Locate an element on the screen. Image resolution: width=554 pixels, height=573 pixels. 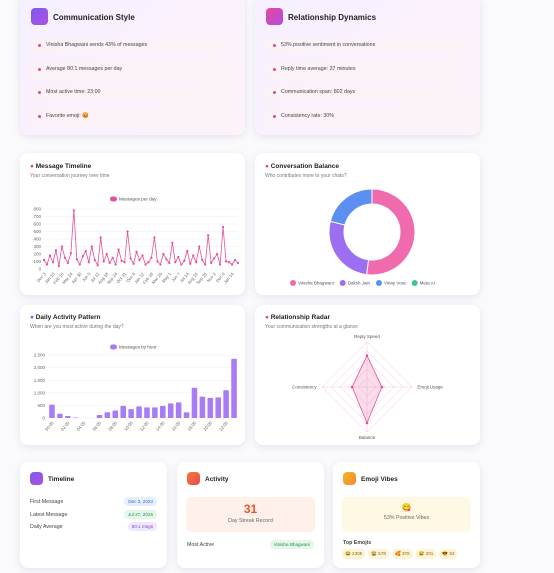
x-tick-label: May 1 is located at coordinates (167, 277).